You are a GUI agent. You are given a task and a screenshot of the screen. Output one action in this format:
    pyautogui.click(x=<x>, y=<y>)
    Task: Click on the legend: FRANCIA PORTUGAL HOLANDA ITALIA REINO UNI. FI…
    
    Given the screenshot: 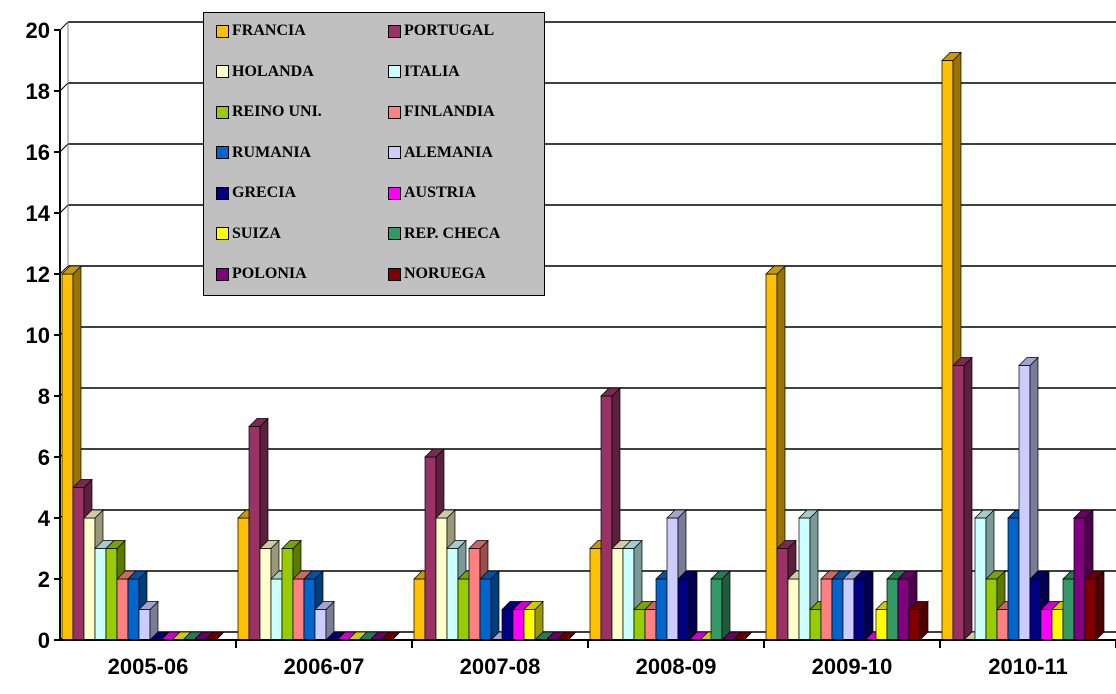 What is the action you would take?
    pyautogui.click(x=374, y=154)
    